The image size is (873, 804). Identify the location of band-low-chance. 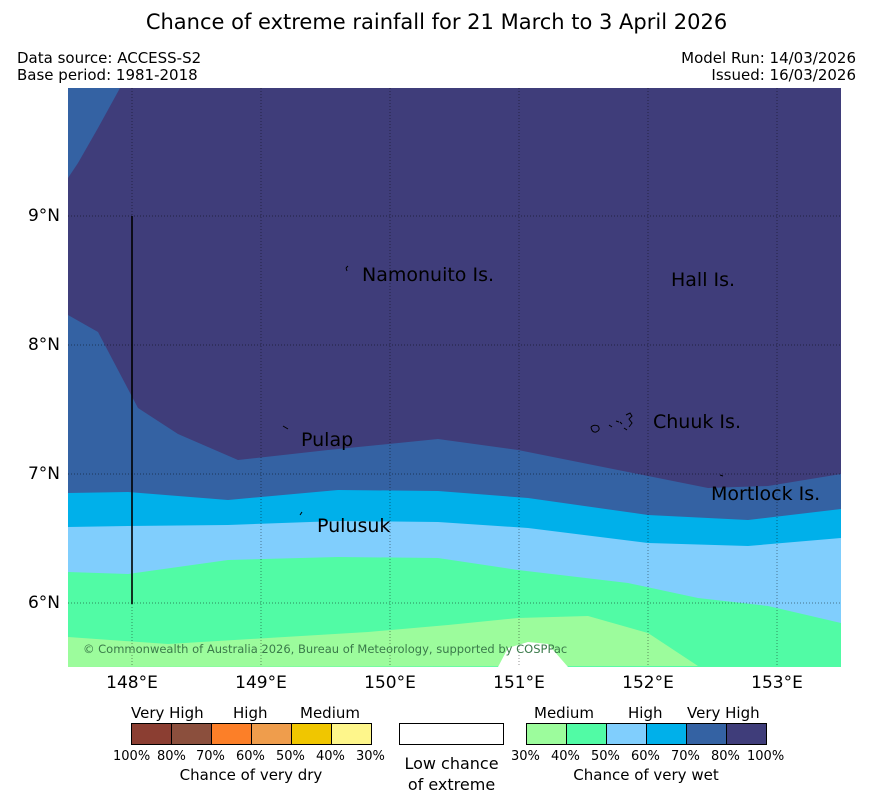
(533, 654).